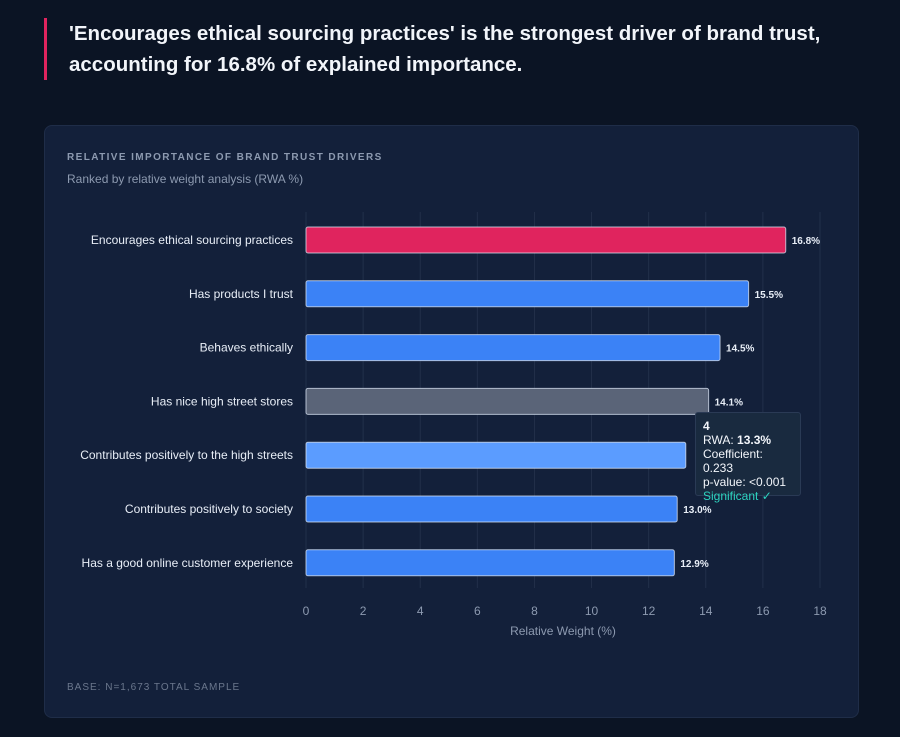  I want to click on x-tick-label: 12, so click(649, 611).